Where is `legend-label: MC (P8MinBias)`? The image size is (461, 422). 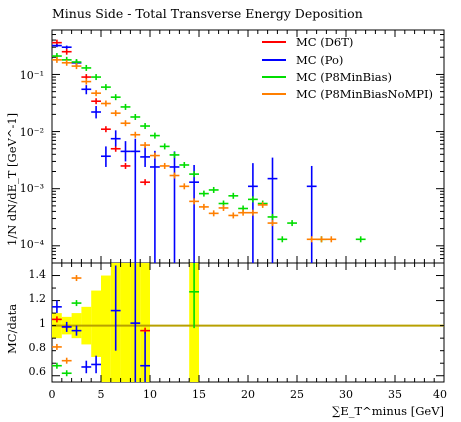 legend-label: MC (P8MinBias) is located at coordinates (344, 77).